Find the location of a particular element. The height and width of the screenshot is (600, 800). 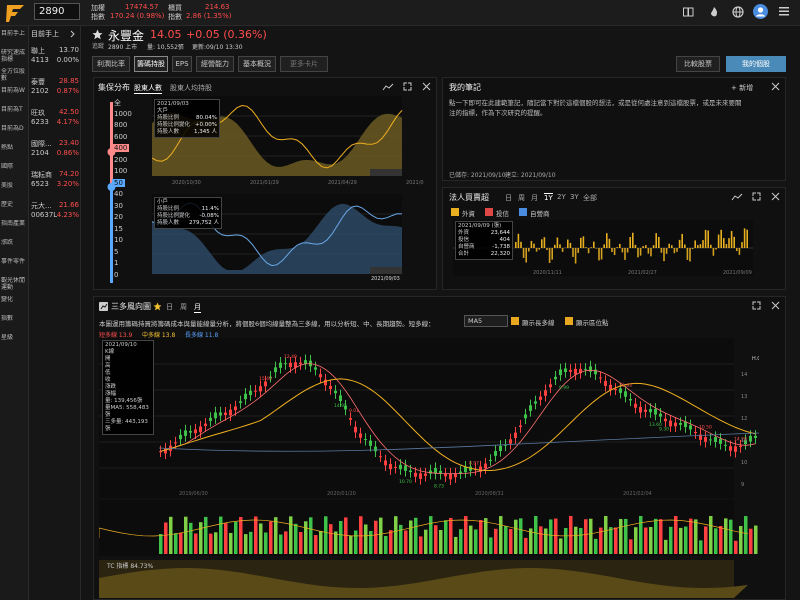

card-button: 籌碼持股 is located at coordinates (151, 64).